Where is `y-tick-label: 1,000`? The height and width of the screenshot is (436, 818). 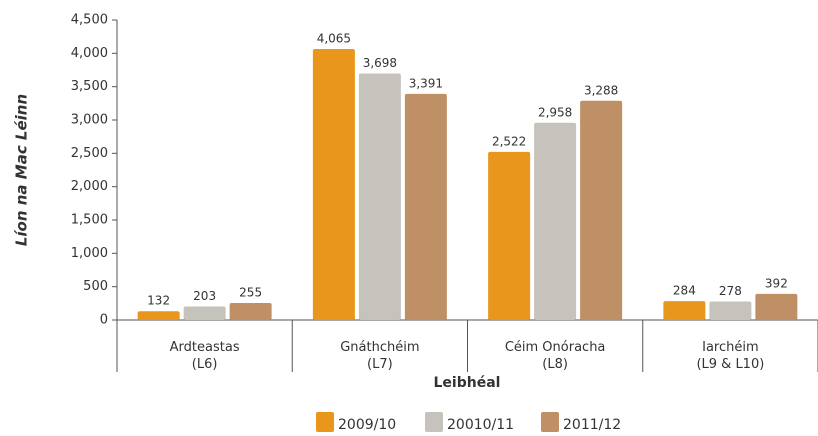
y-tick-label: 1,000 is located at coordinates (89, 253).